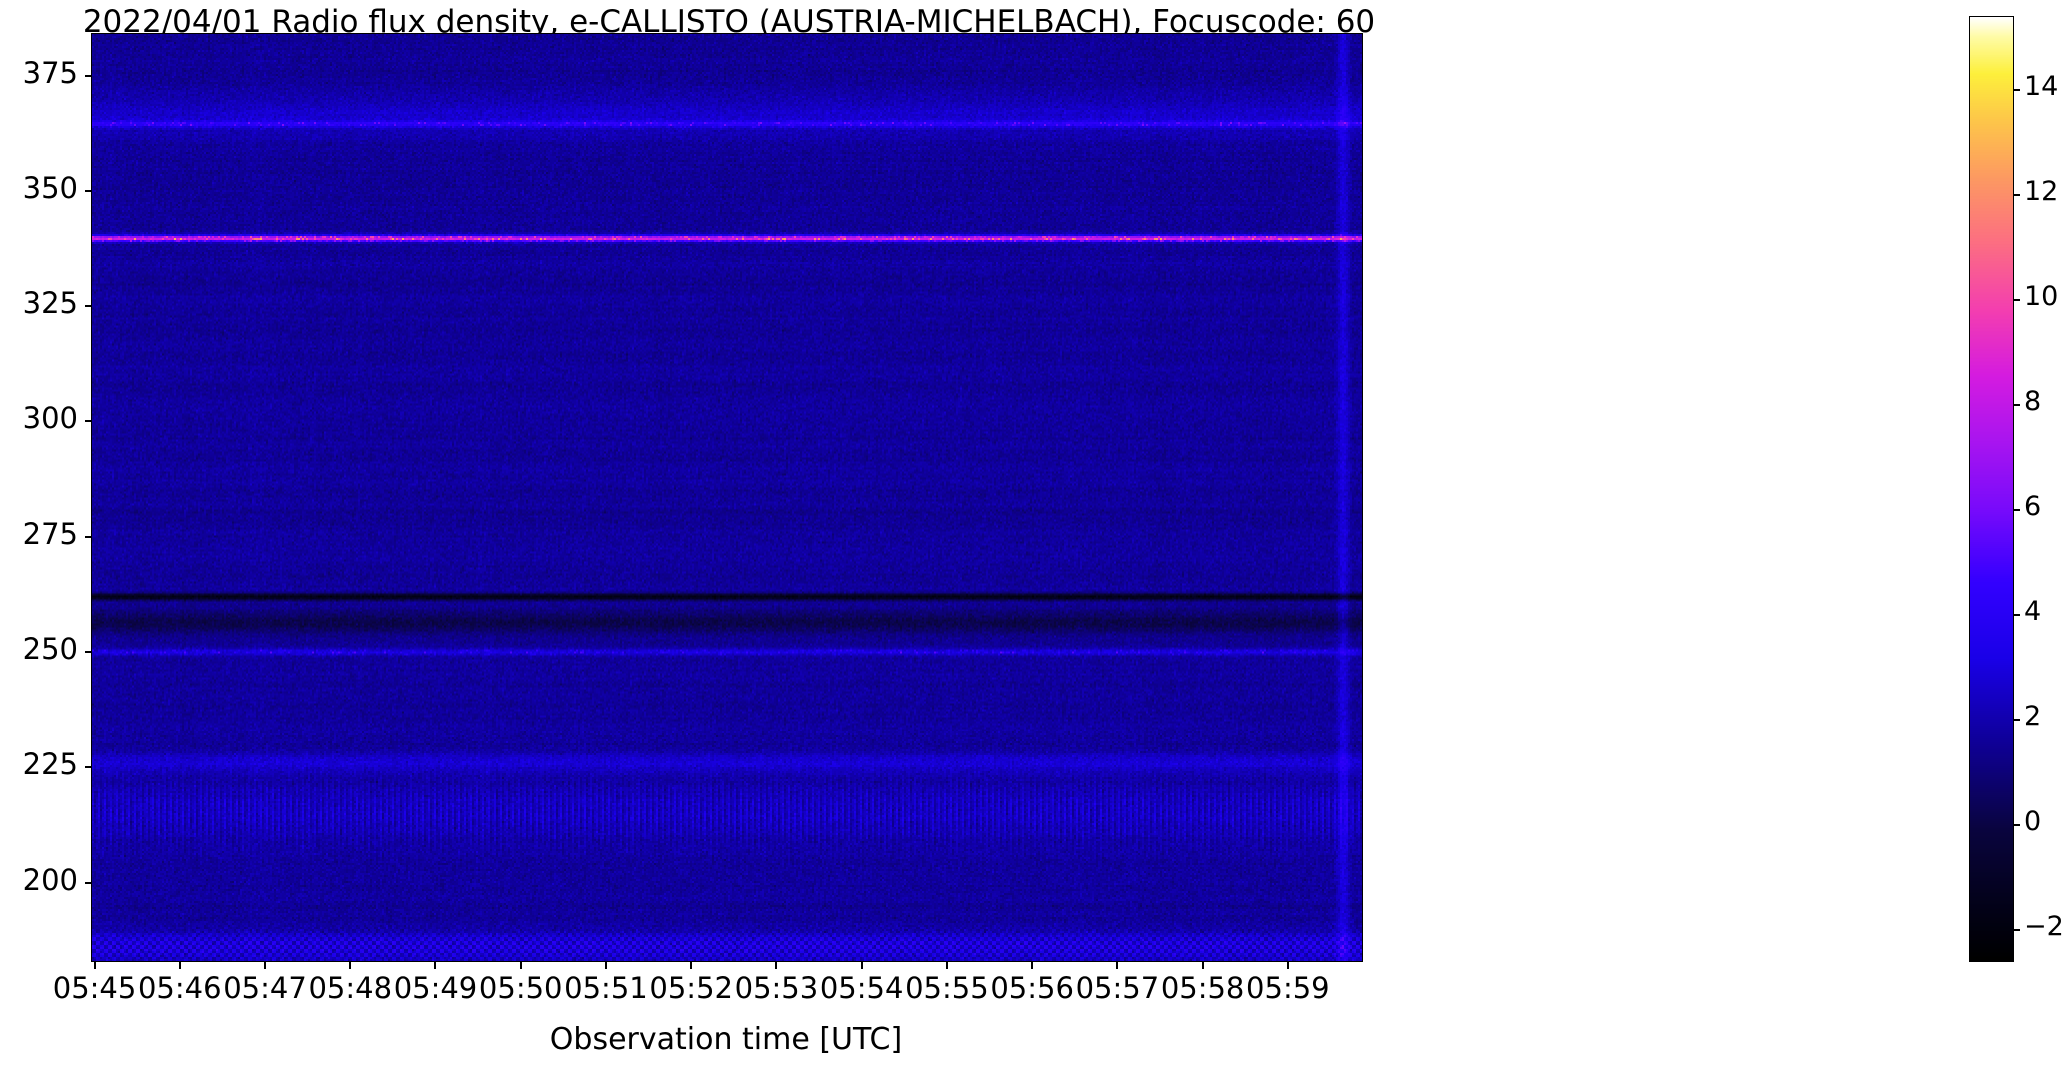 The height and width of the screenshot is (1067, 2066). I want to click on y-axis-tick-label: 200, so click(50, 879).